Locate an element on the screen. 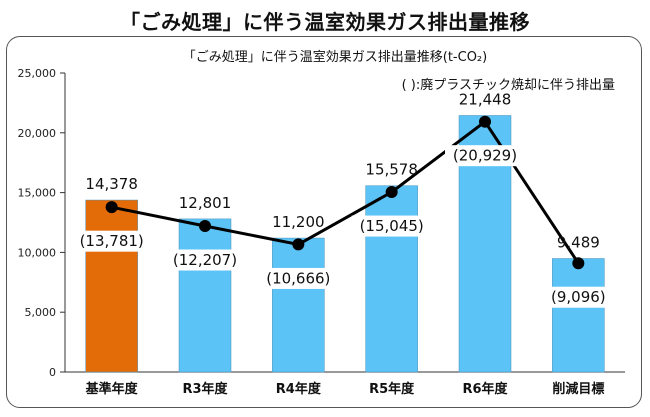  page-title: 「ごみ処理」に伴う温室効果ガス排出量推移 is located at coordinates (325, 22).